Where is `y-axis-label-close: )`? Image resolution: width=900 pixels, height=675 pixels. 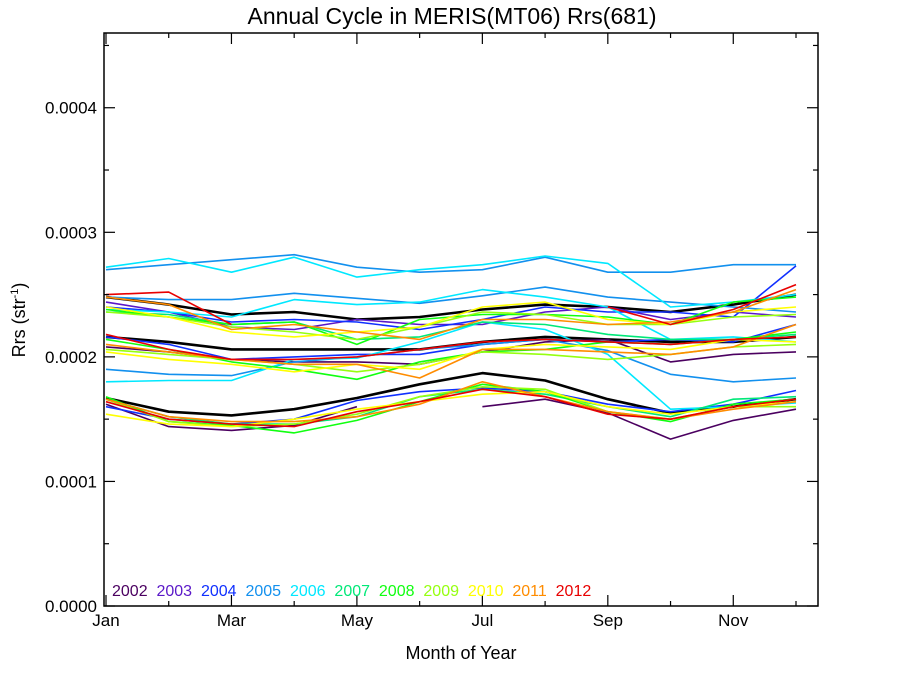 y-axis-label-close: ) is located at coordinates (19, 286).